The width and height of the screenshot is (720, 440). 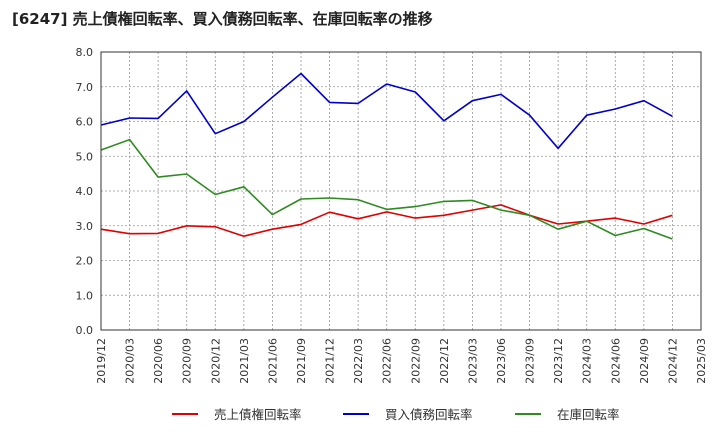 What do you see at coordinates (85, 191) in the screenshot?
I see `y-tick-label: 4.0` at bounding box center [85, 191].